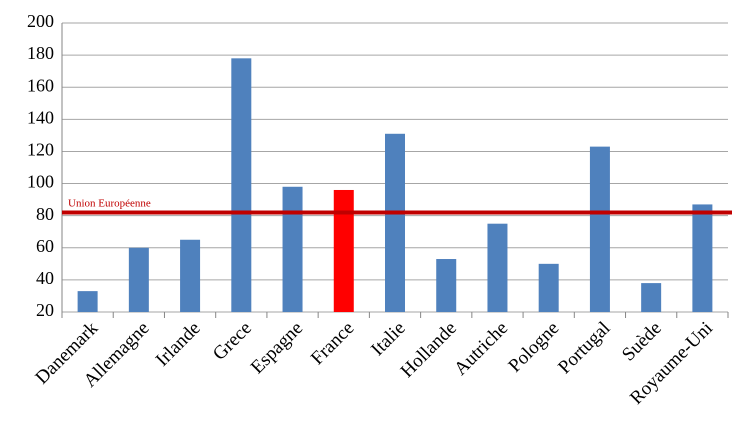 This screenshot has height=448, width=750. Describe the element at coordinates (40, 21) in the screenshot. I see `y-tick-label: 200` at that location.